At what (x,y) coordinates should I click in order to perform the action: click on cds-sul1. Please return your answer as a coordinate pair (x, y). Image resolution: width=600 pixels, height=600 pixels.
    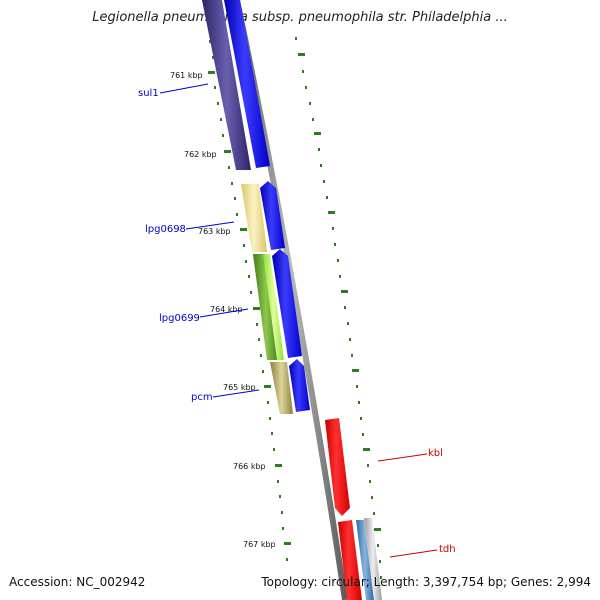
    Looking at the image, I should click on (247, 84).